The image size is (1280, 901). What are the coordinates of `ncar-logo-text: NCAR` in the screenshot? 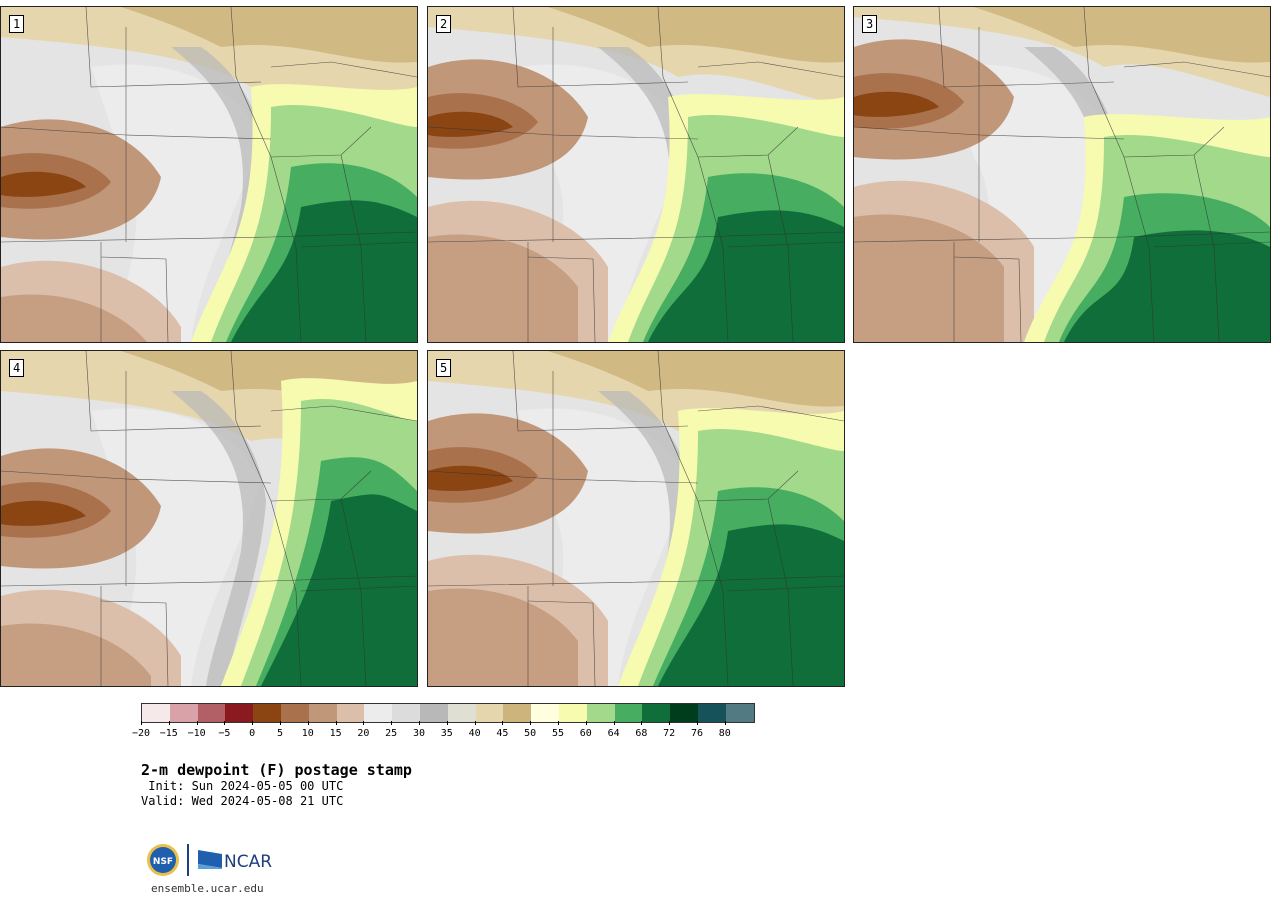 It's located at (248, 862).